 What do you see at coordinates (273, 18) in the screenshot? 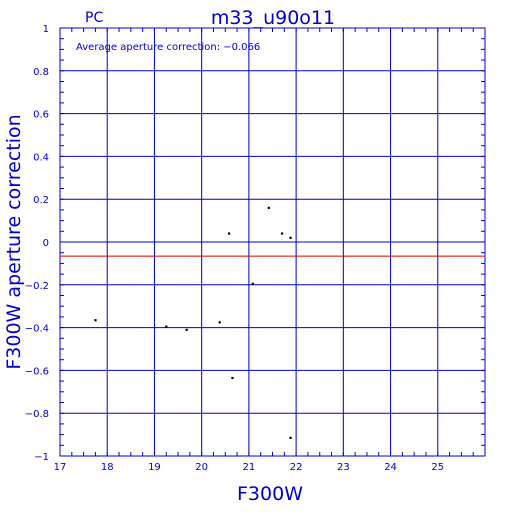
I see `chart-title: m33_u90o11` at bounding box center [273, 18].